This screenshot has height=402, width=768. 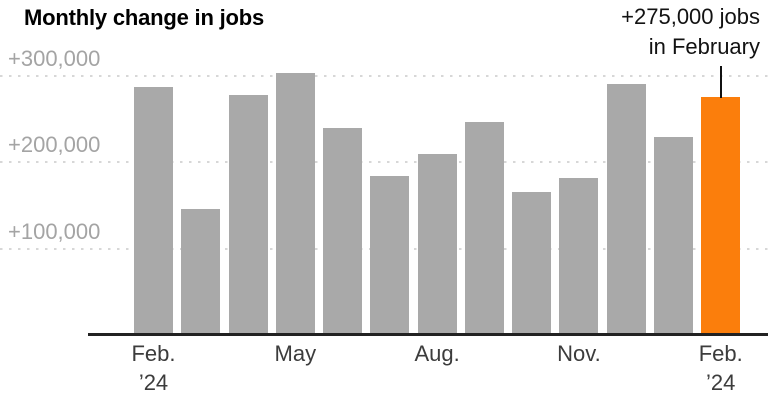 What do you see at coordinates (428, 334) in the screenshot?
I see `x-axis-line` at bounding box center [428, 334].